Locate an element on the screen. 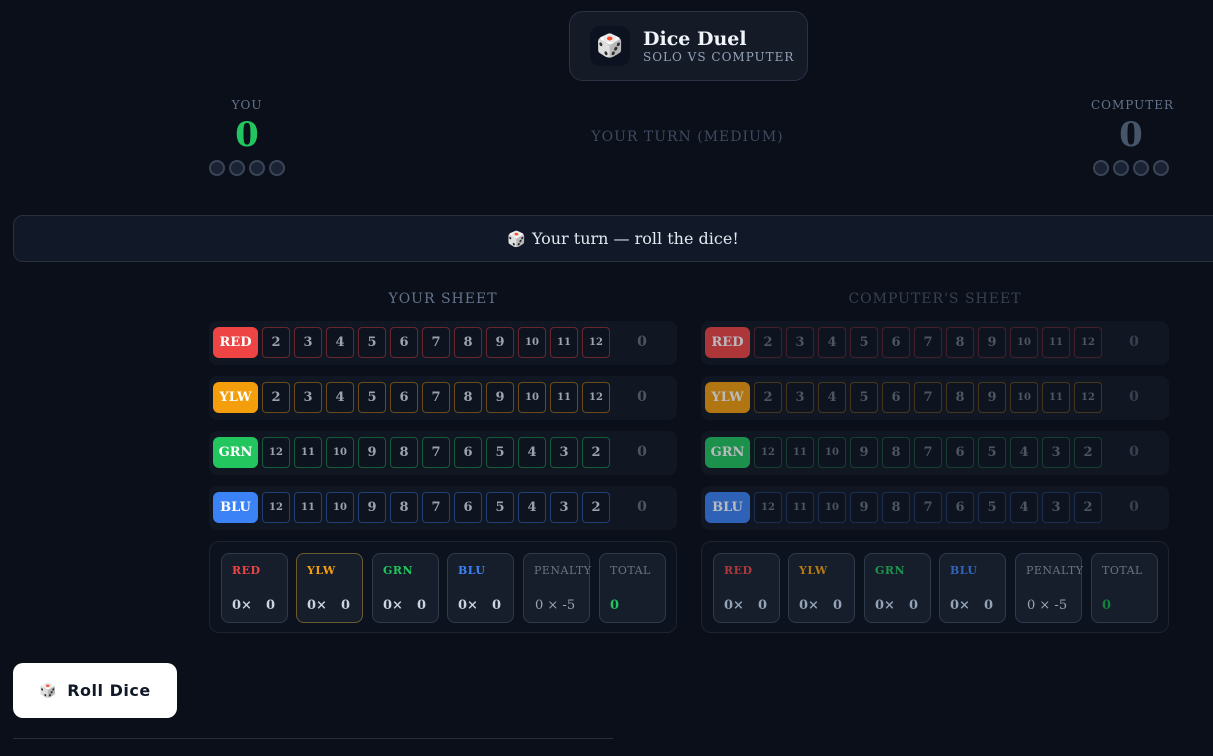 This screenshot has width=1213, height=756. roll-dice-button: 🎲 Roll Dice is located at coordinates (95, 690).